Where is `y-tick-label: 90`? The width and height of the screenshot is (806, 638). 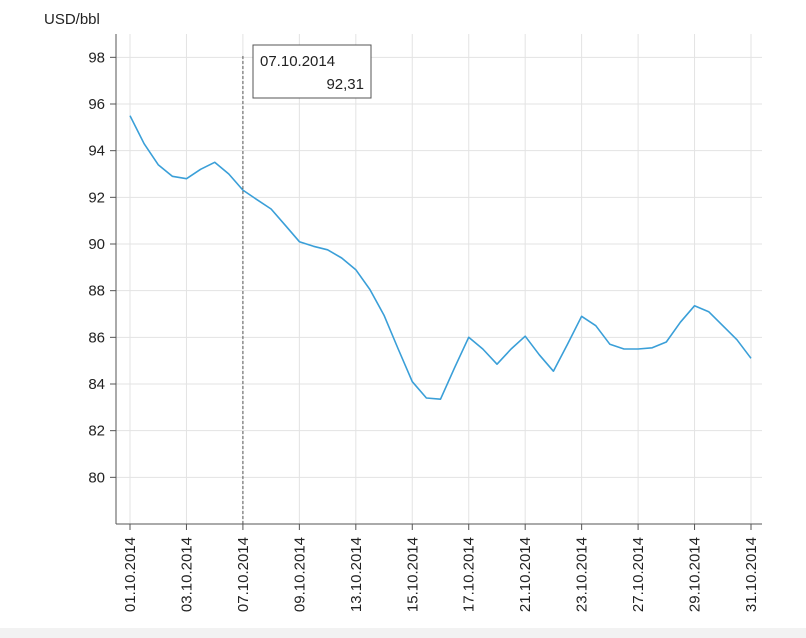 y-tick-label: 90 is located at coordinates (96, 244).